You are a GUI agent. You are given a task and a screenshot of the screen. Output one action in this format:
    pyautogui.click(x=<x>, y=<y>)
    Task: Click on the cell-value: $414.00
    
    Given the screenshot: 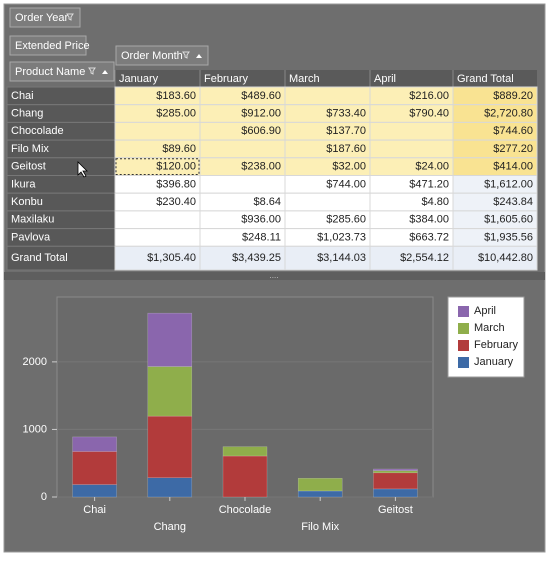 What is the action you would take?
    pyautogui.click(x=513, y=167)
    